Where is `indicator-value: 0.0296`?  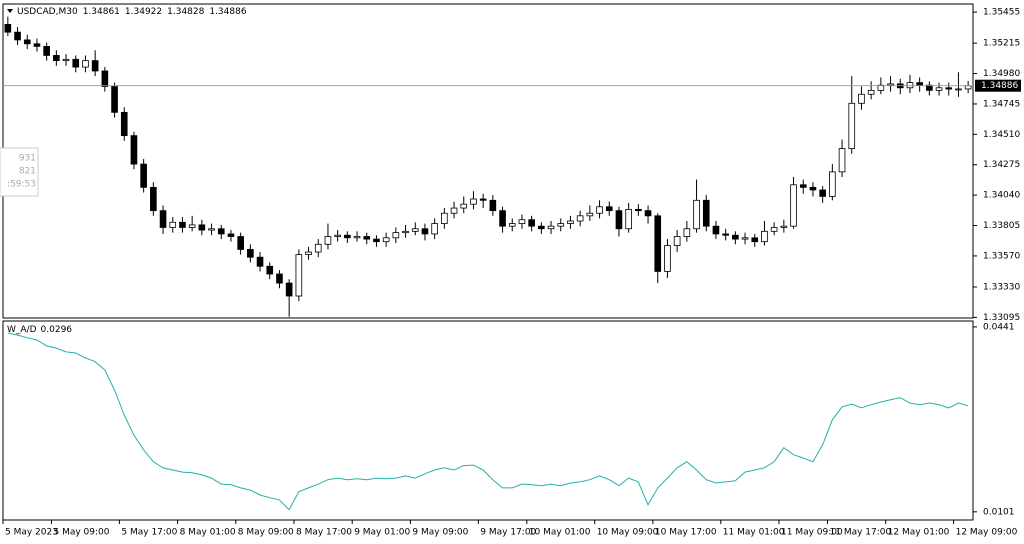
indicator-value: 0.0296 is located at coordinates (57, 330).